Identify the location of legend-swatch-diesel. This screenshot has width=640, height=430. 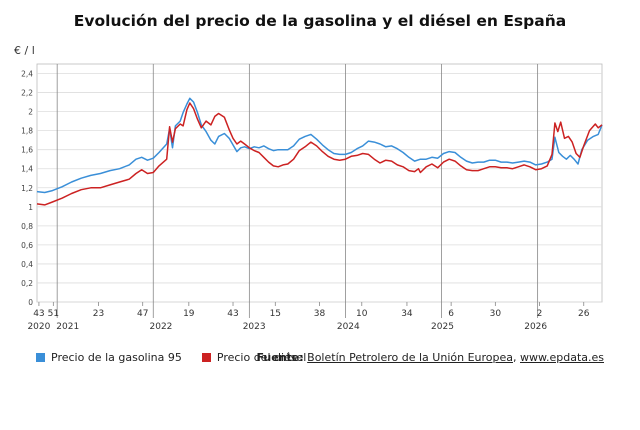
(206, 357).